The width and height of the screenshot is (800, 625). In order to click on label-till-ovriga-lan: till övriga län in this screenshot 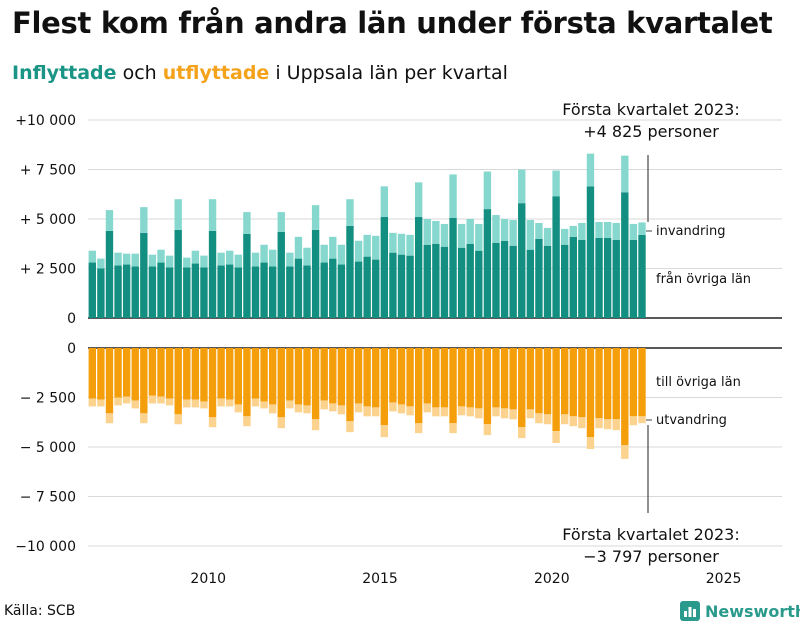, I will do `click(698, 382)`.